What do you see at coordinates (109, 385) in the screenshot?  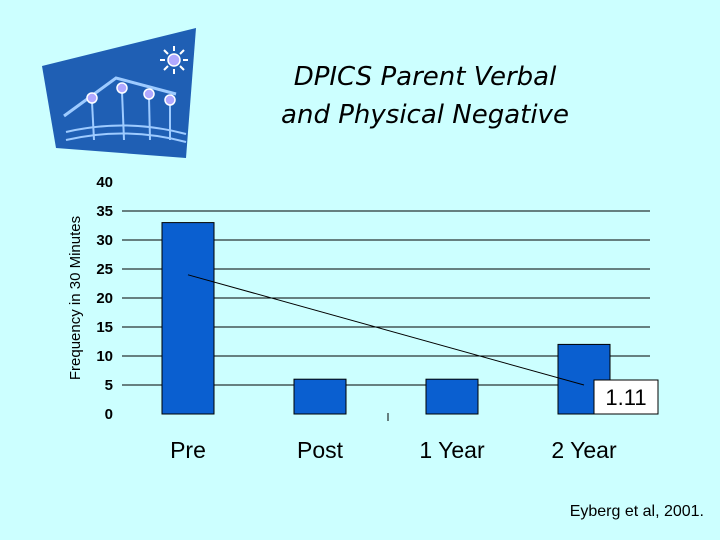 I see `y-tick-label: 5` at bounding box center [109, 385].